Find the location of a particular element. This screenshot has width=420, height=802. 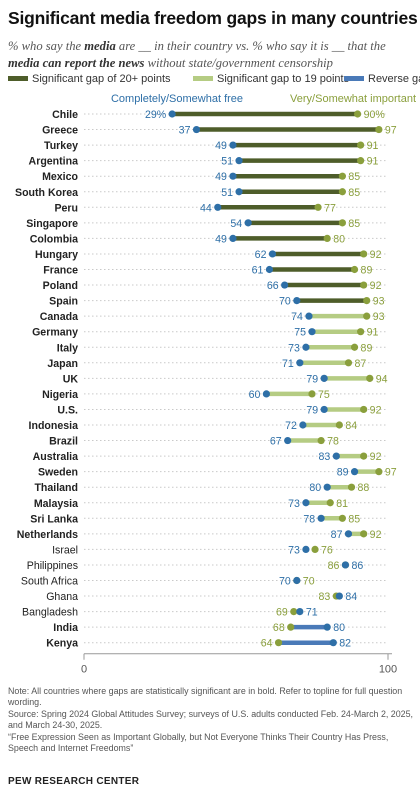

free-value-label: 84 is located at coordinates (351, 597).